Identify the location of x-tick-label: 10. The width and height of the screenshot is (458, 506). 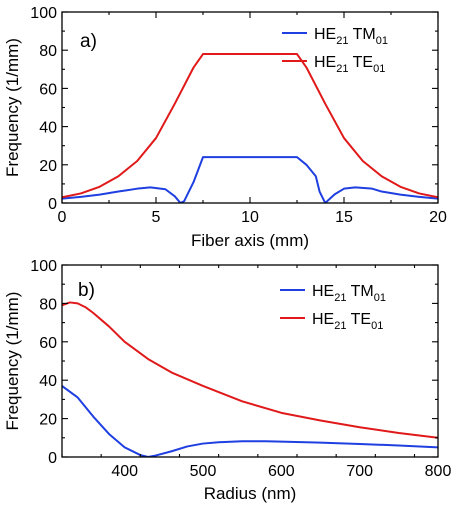
(250, 217).